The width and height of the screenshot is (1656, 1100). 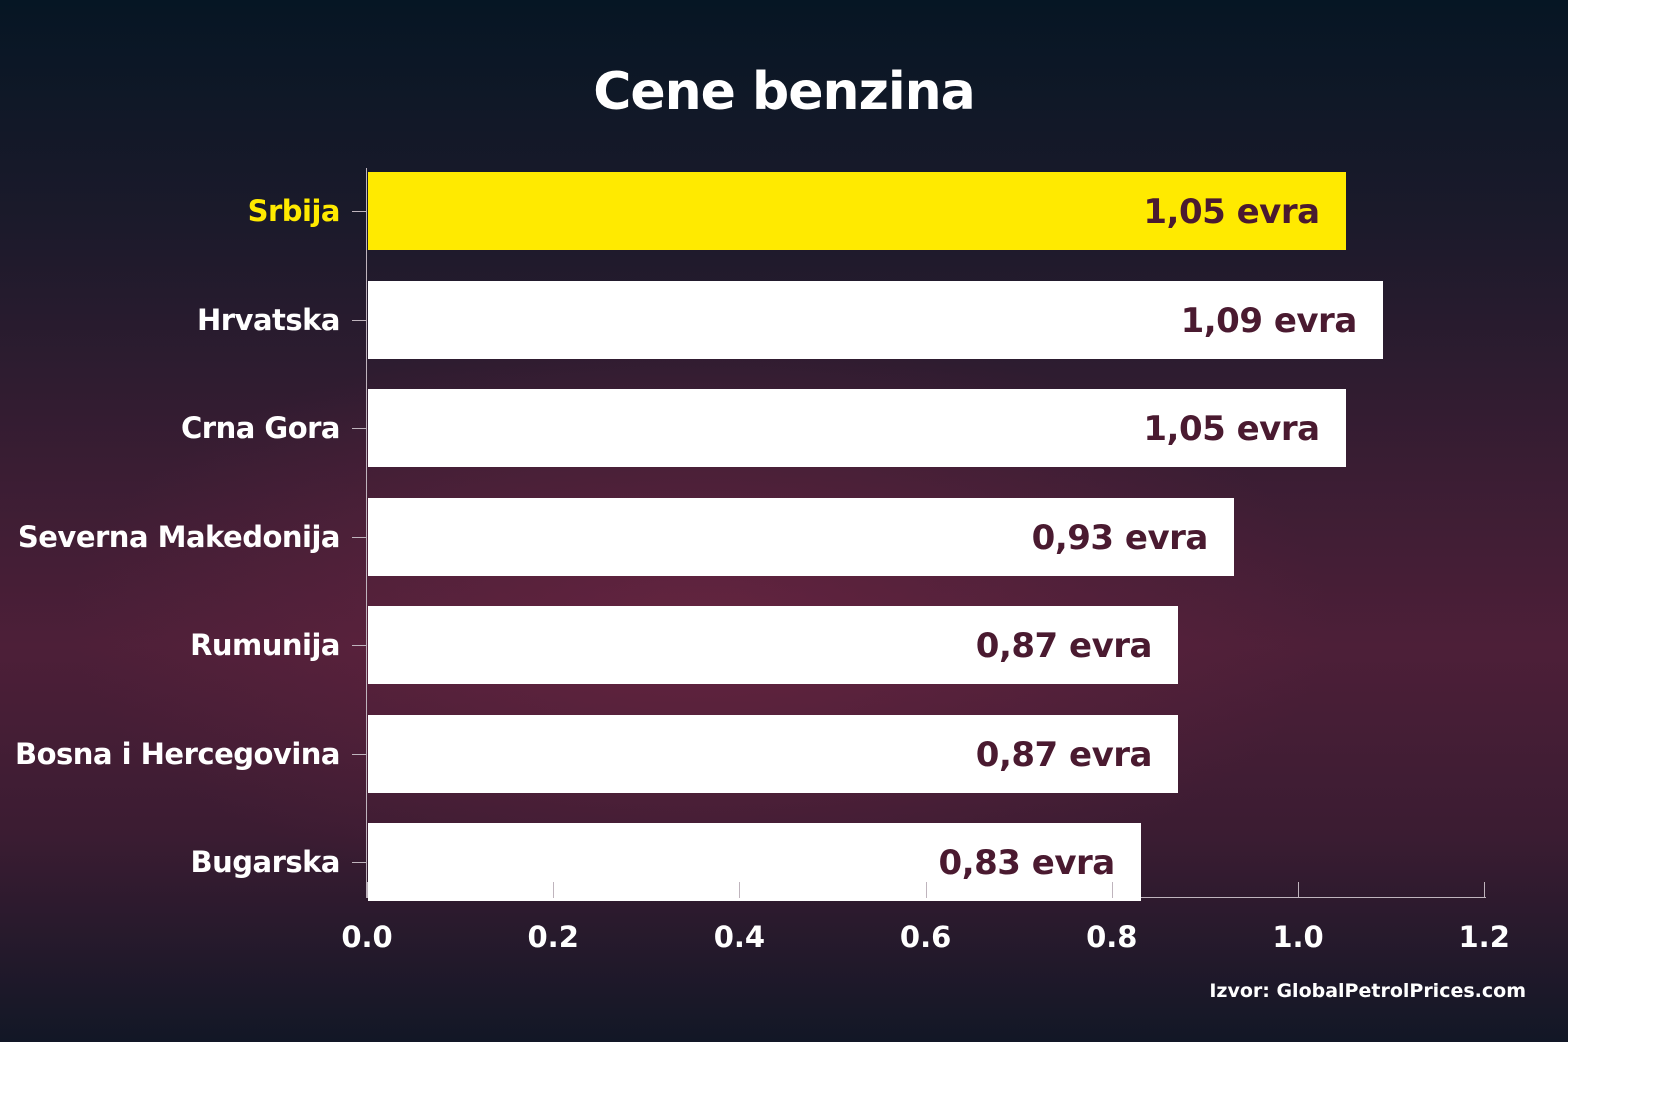 I want to click on bar-value-label: 1,09 evra, so click(x=1269, y=320).